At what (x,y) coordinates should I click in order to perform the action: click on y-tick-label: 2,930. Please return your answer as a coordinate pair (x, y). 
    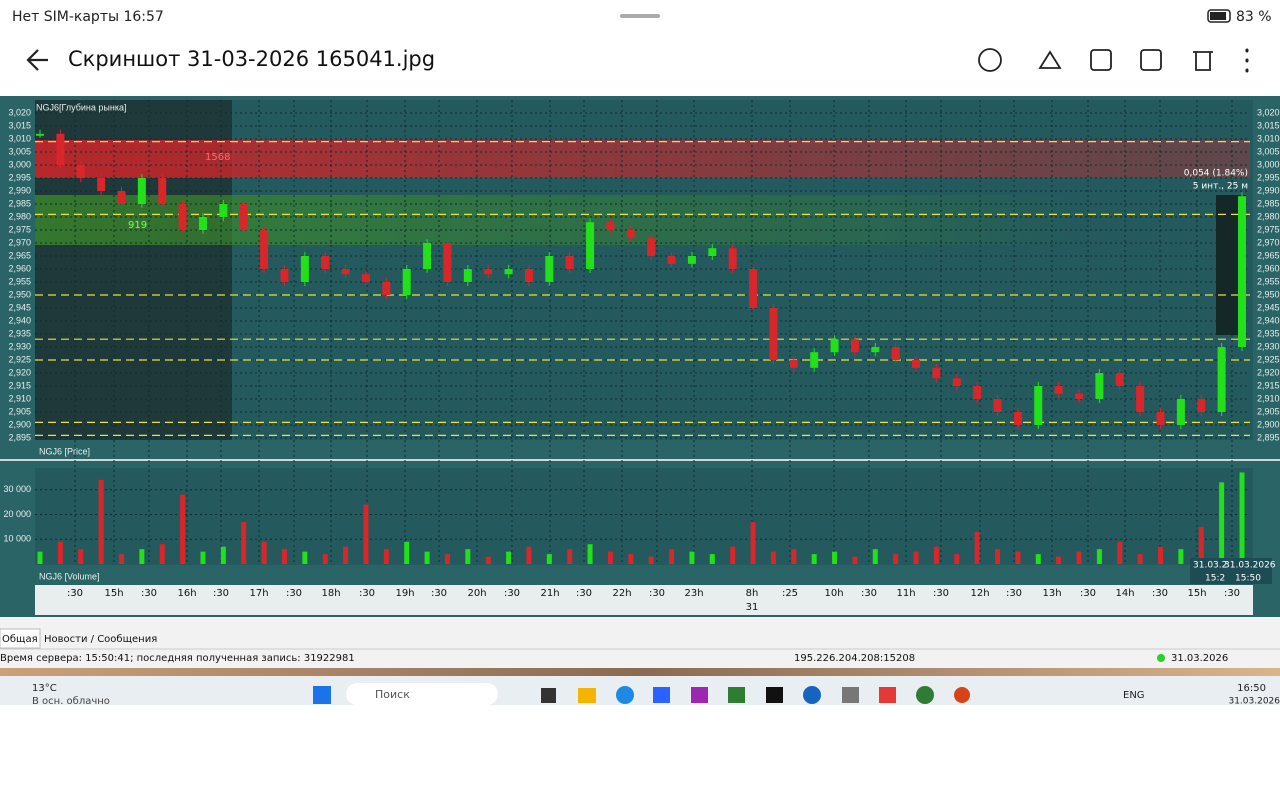
    Looking at the image, I should click on (19, 346).